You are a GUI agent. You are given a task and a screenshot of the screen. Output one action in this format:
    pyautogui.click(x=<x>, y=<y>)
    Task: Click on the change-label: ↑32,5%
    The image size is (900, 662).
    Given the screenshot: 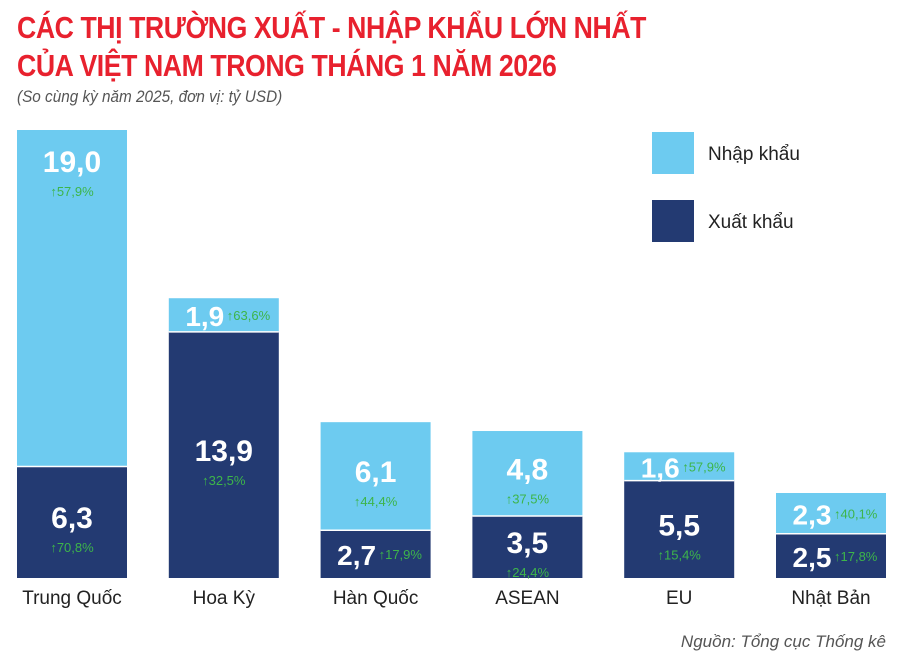 What is the action you would take?
    pyautogui.click(x=224, y=480)
    